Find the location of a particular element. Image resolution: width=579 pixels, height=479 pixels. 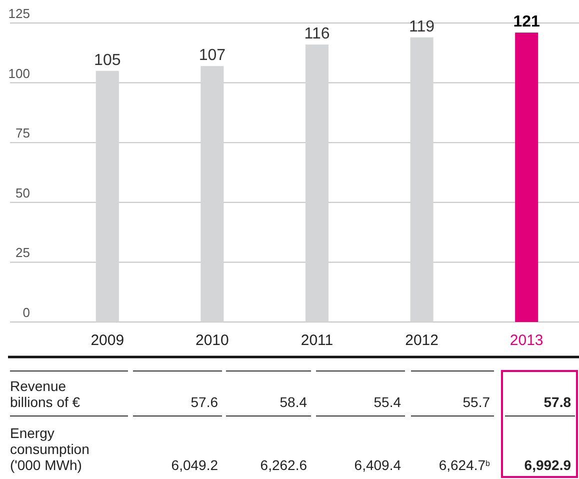

data-label: 116 is located at coordinates (317, 34).